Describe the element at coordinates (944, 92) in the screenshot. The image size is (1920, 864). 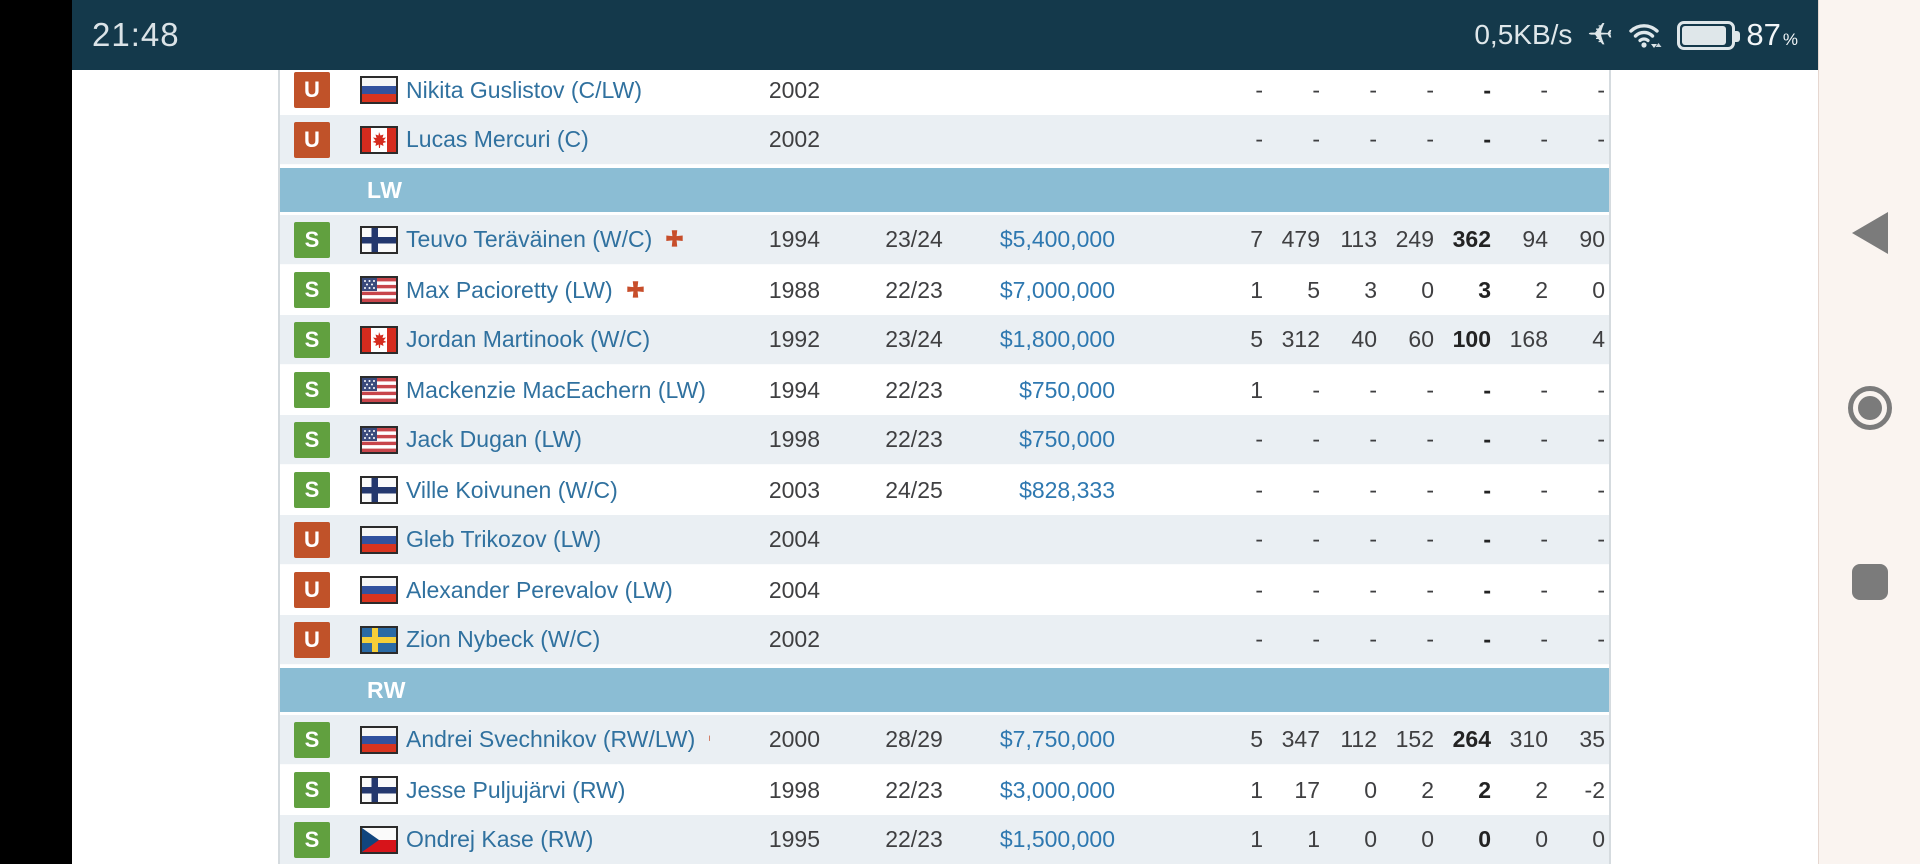
I see `player-row: U Nikita Guslistov (C/LW) 2002 - - - - - - -` at that location.